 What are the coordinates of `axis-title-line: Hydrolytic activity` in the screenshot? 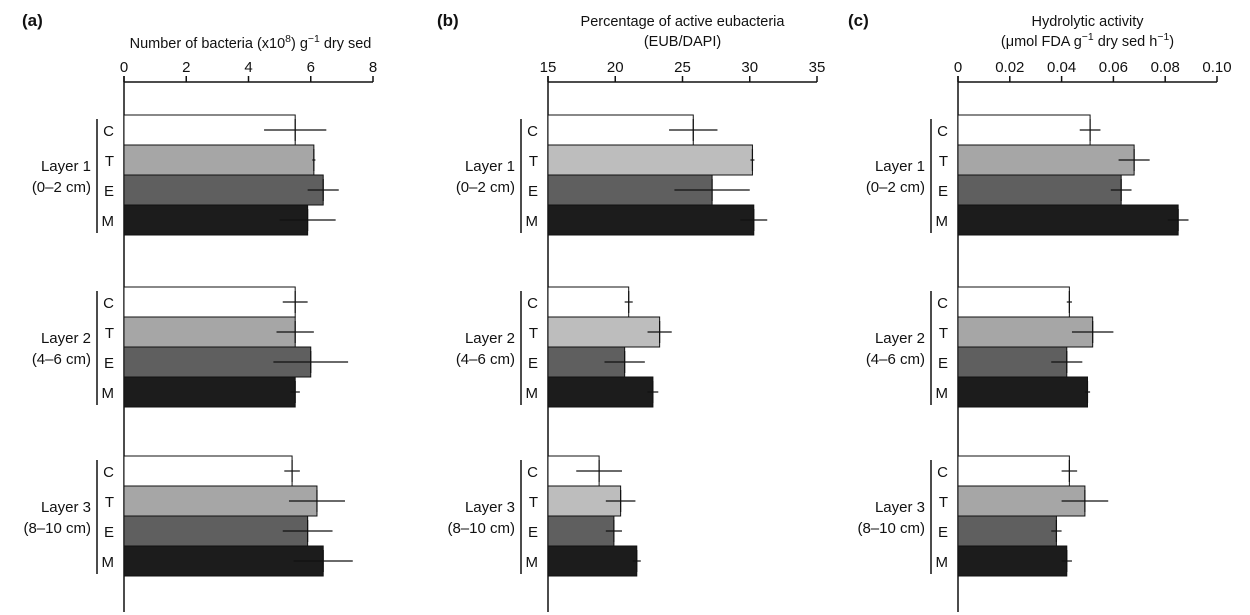 It's located at (1088, 22).